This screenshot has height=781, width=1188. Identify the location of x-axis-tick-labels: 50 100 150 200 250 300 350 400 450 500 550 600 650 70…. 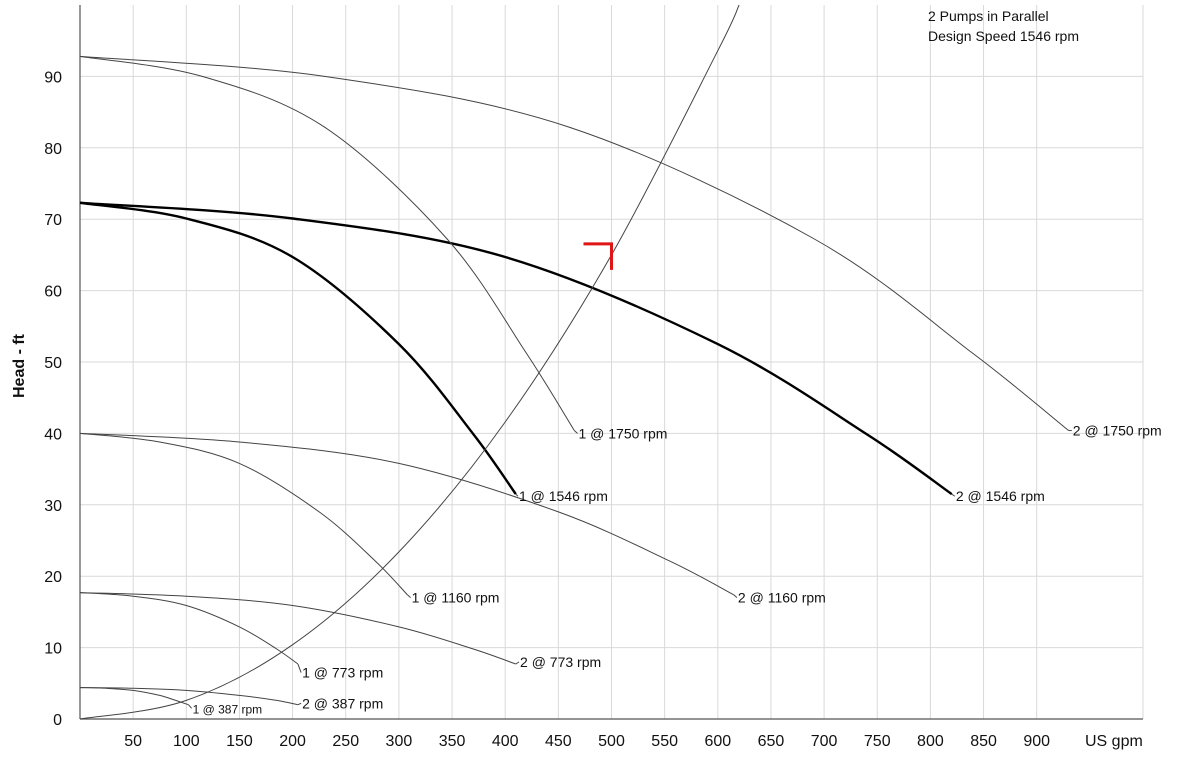
(587, 741).